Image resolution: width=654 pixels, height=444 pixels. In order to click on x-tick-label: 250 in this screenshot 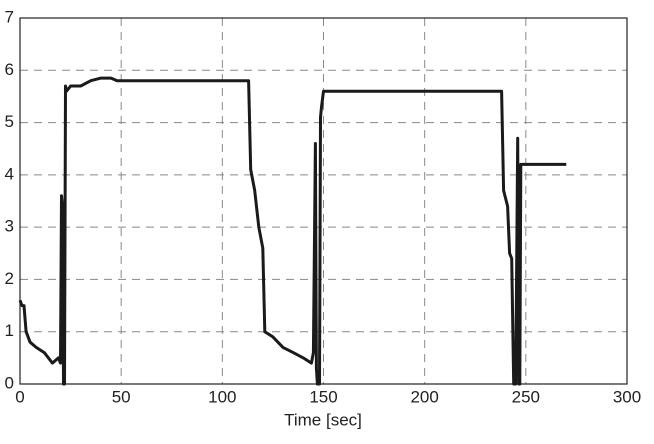, I will do `click(526, 396)`.